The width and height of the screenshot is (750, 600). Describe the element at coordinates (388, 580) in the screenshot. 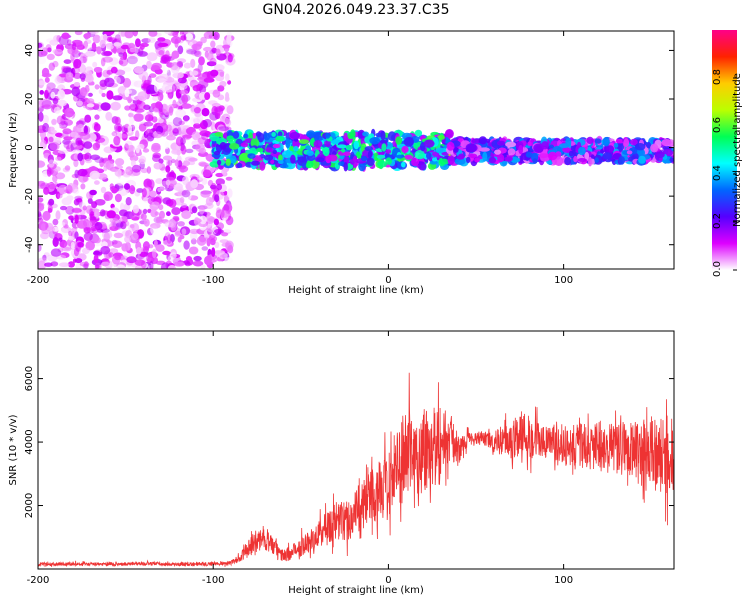

I see `snr-x-tick-label: 0` at that location.